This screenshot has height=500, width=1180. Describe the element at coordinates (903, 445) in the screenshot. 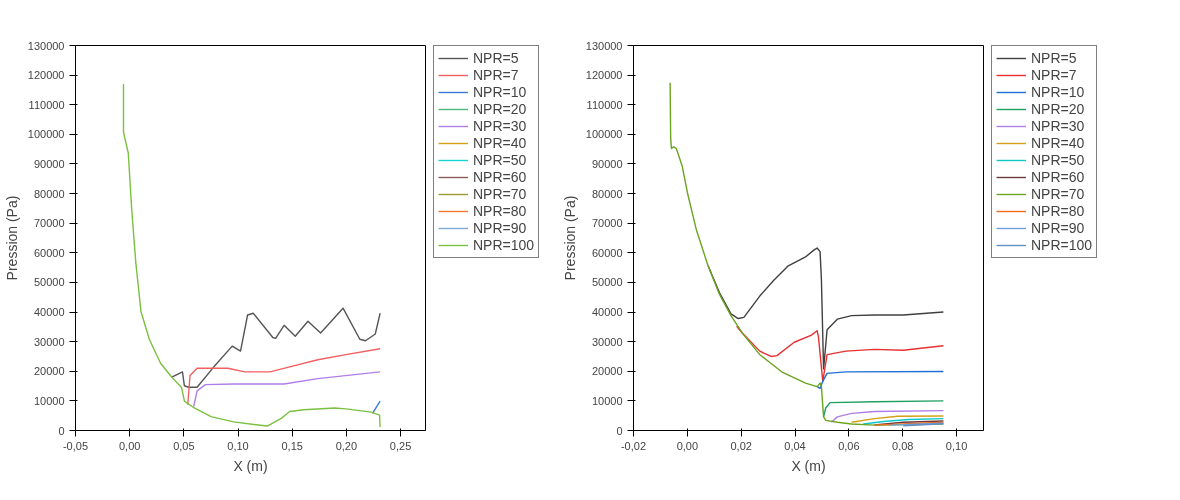

I see `x-tick-label: 0,08` at that location.